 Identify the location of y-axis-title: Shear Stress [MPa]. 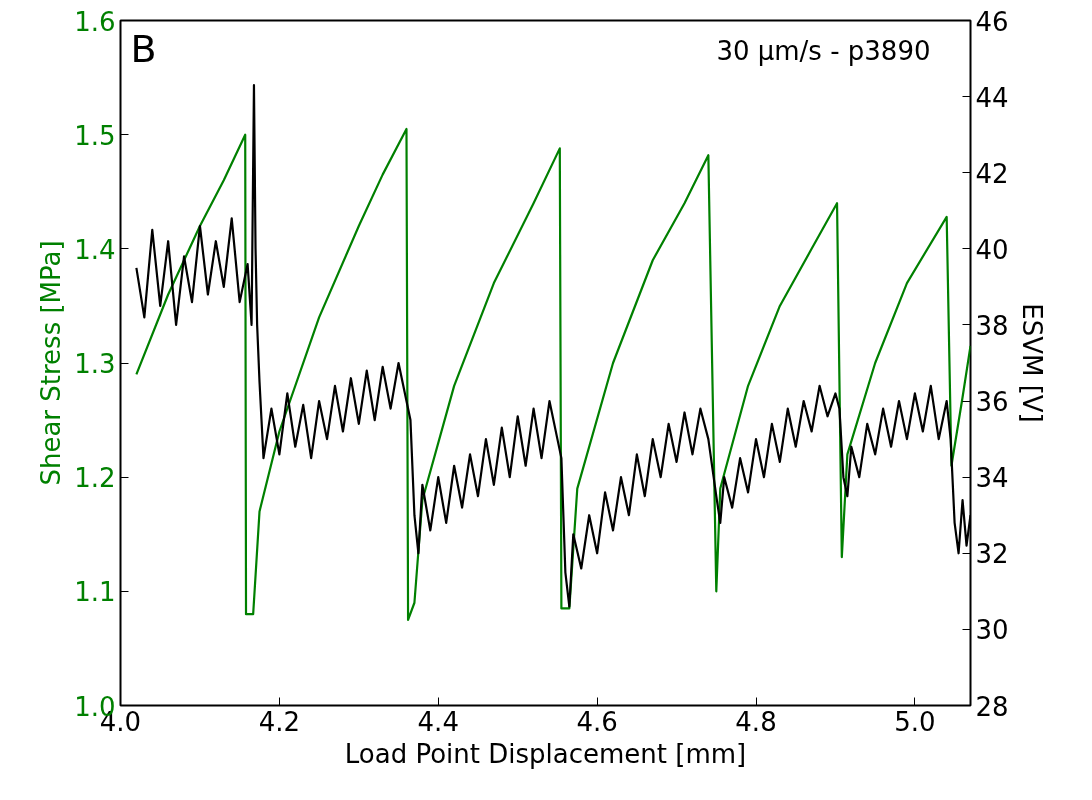
(51, 363).